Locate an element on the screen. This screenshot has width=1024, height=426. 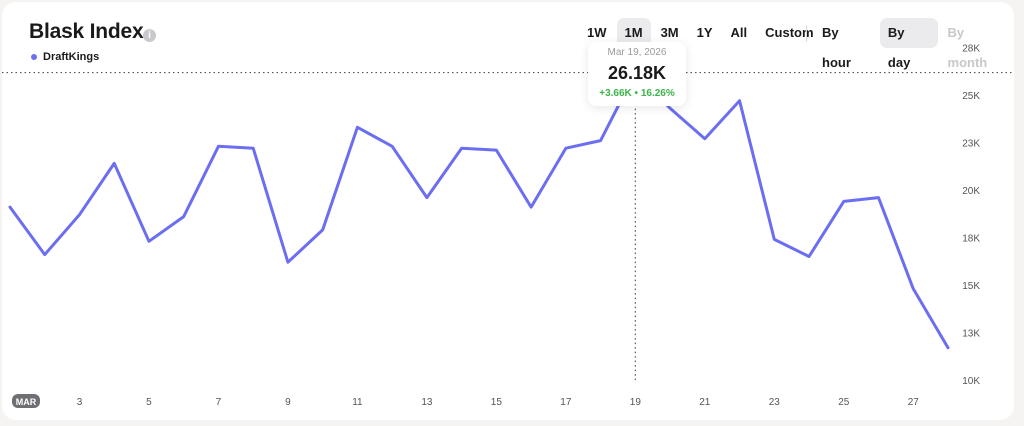
info-icon: i is located at coordinates (149, 35).